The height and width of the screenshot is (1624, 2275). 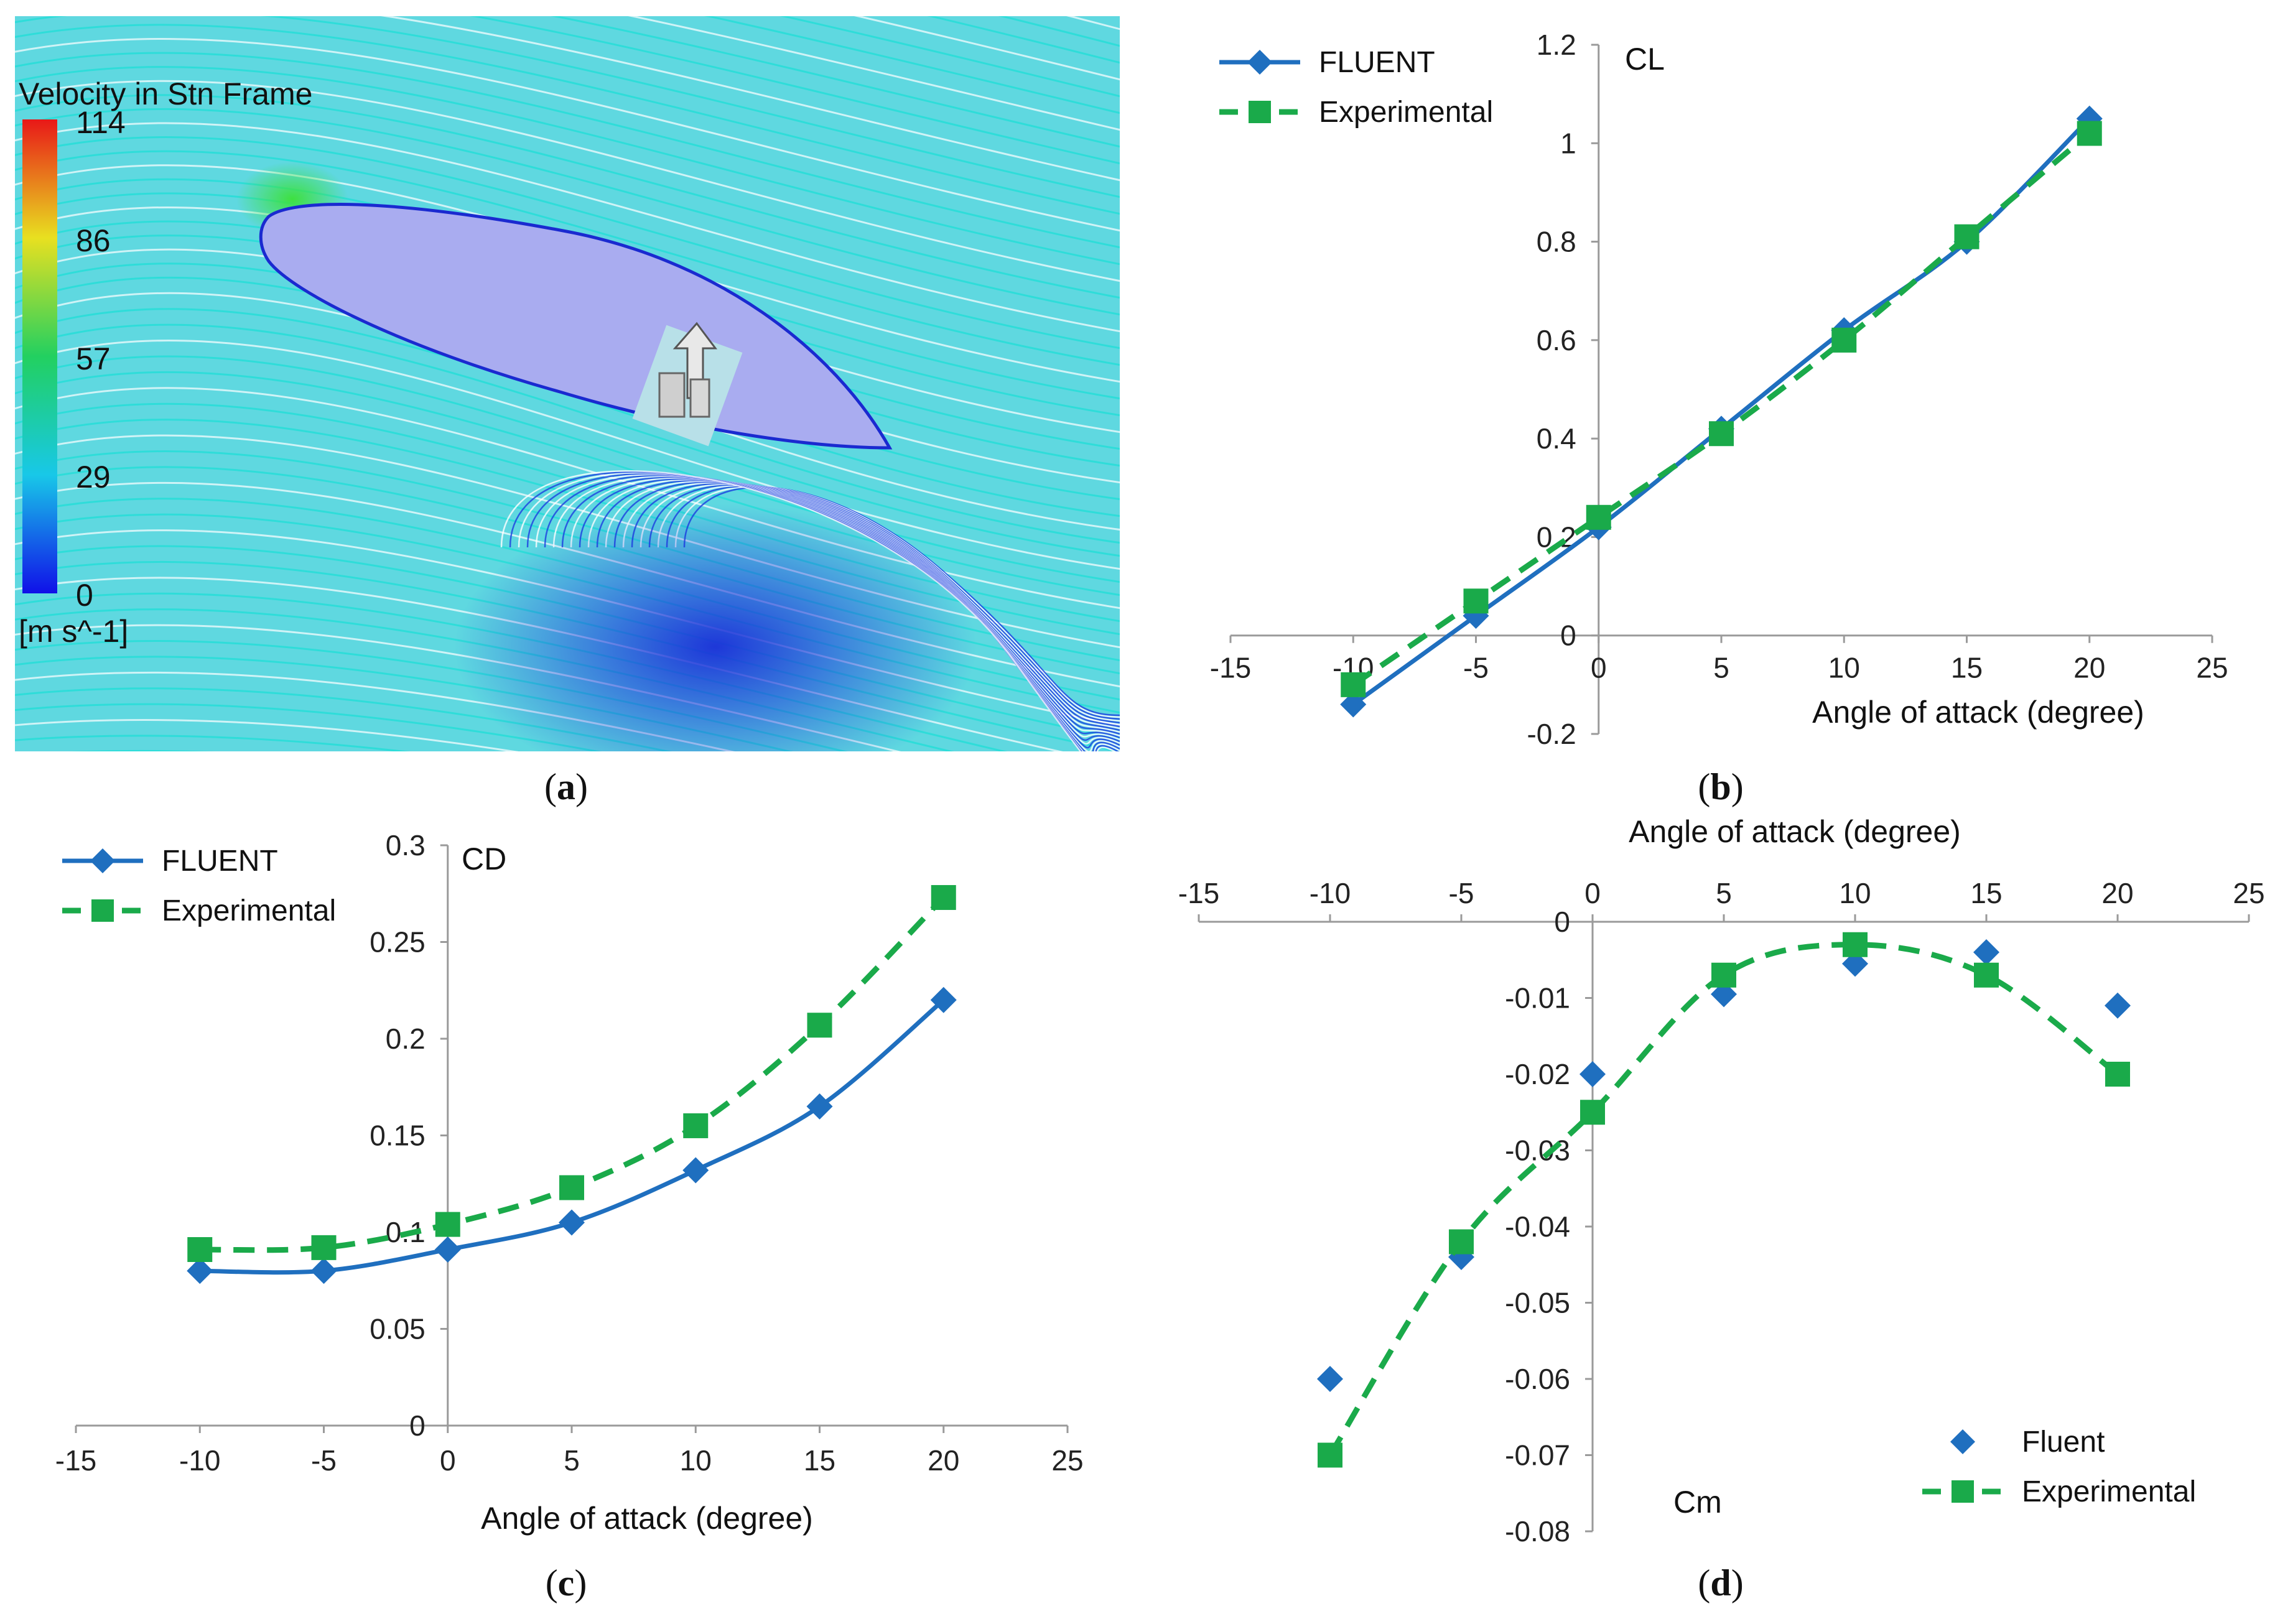 I want to click on colorbar-unit: [m s^-1], so click(x=73, y=631).